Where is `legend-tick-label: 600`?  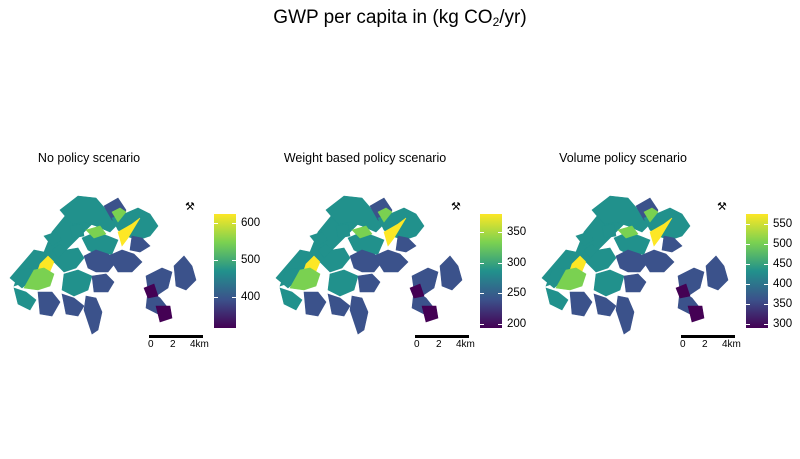
legend-tick-label: 600 is located at coordinates (251, 223).